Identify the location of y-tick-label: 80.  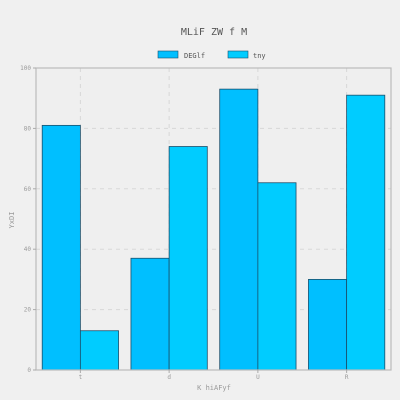
(28, 128).